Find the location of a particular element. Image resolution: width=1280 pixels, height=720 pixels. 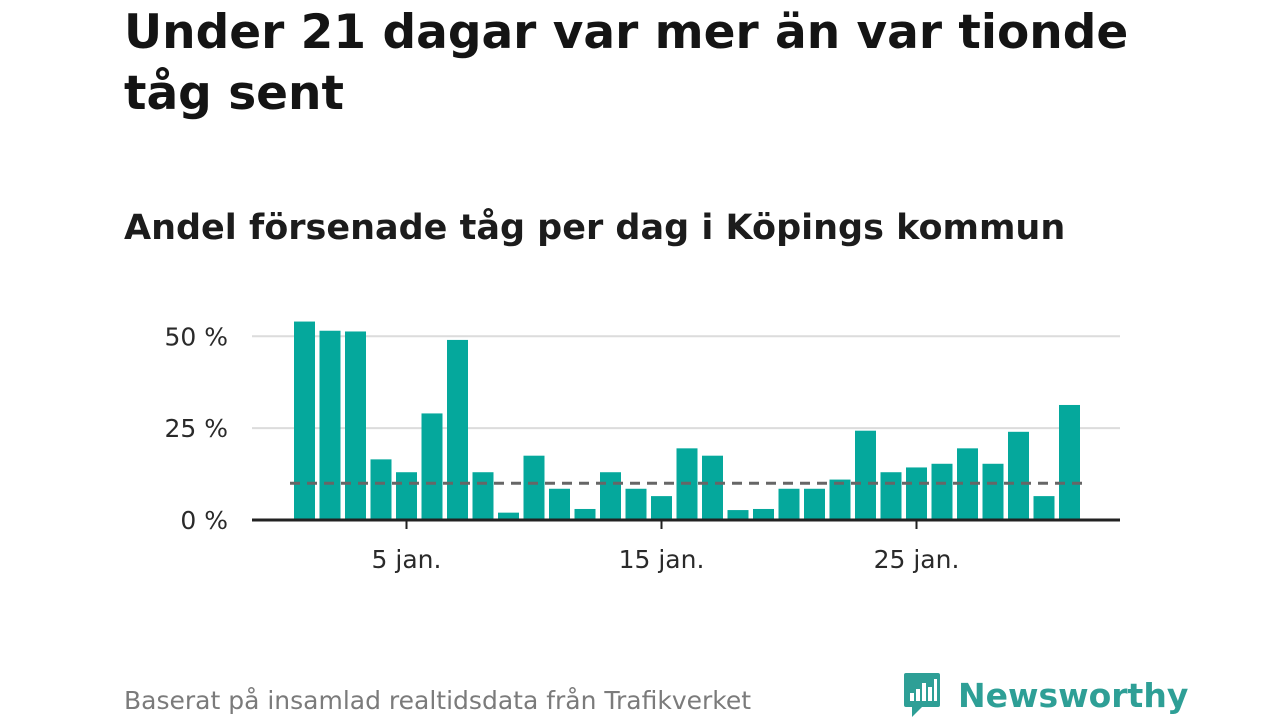

y-tick-label: 25 % is located at coordinates (196, 428).